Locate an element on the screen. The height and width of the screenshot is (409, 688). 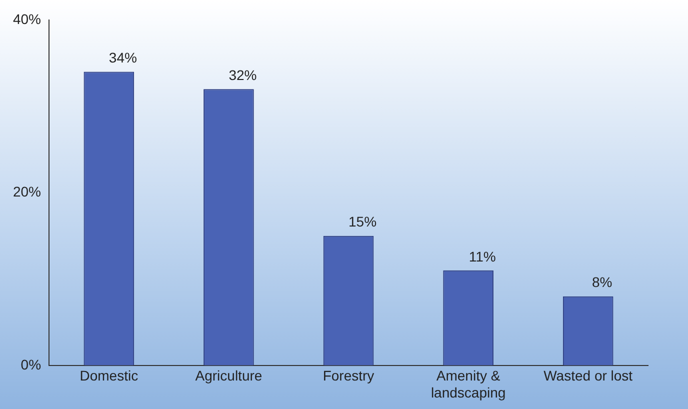
data-label: 32% is located at coordinates (242, 74).